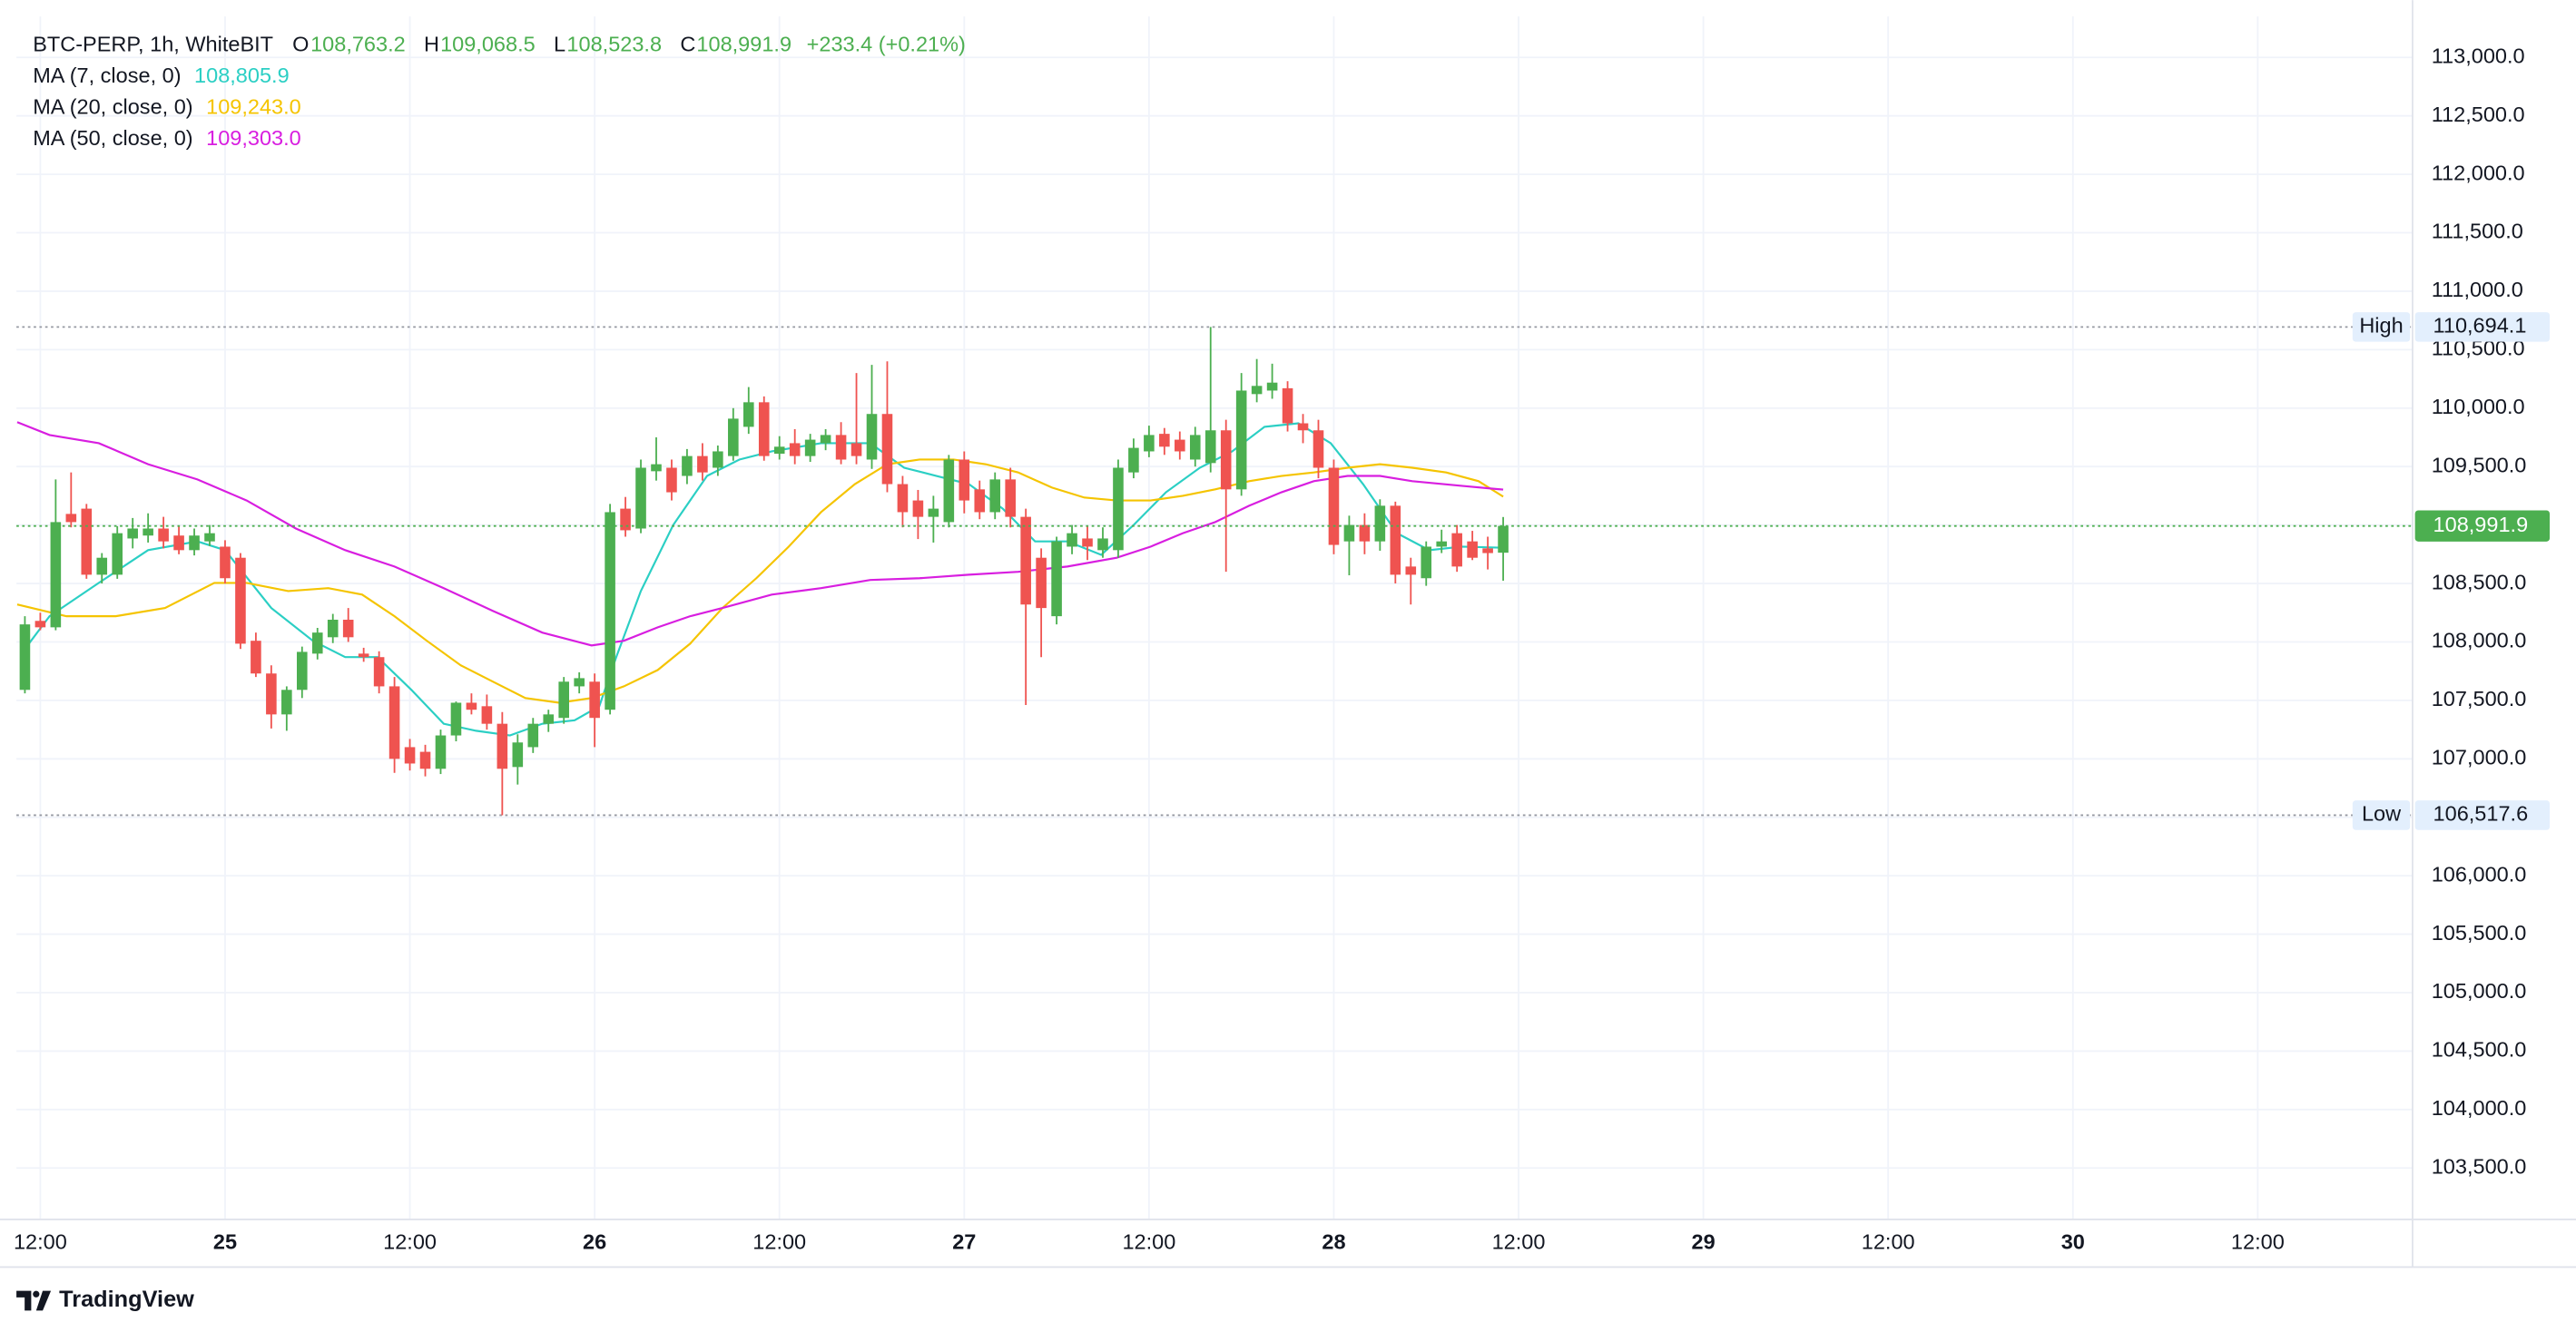  Describe the element at coordinates (2477, 231) in the screenshot. I see `y-tick-label: 111,500.0` at that location.